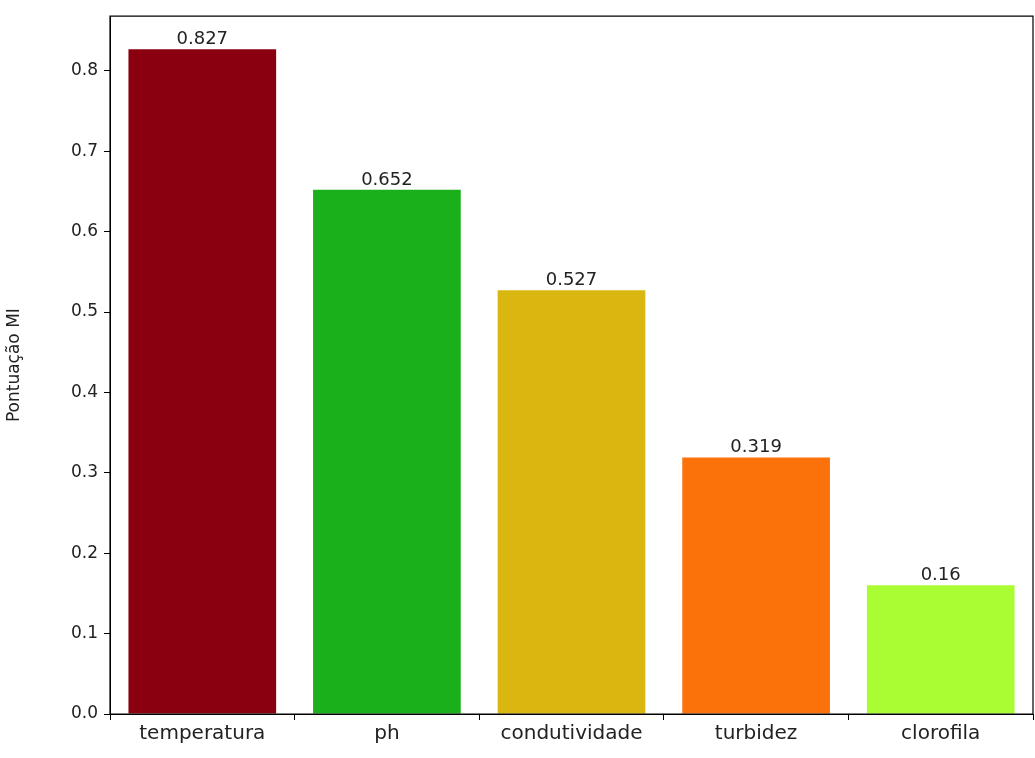 The height and width of the screenshot is (758, 1035). What do you see at coordinates (202, 732) in the screenshot?
I see `x-tick-label: temperatura` at bounding box center [202, 732].